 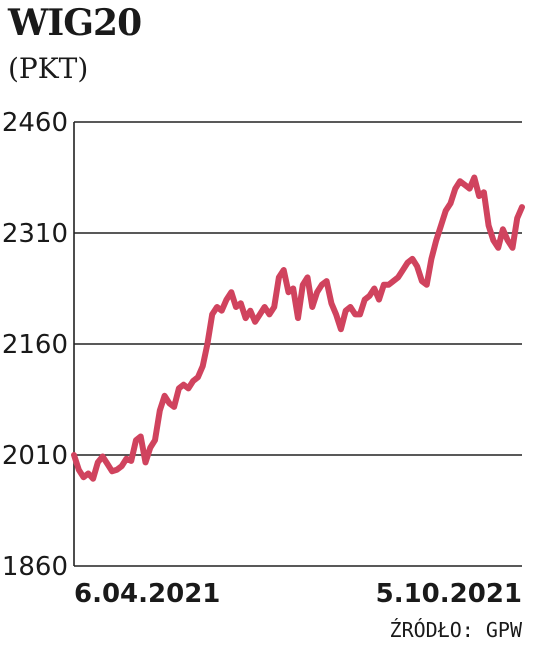 What do you see at coordinates (35, 234) in the screenshot?
I see `y-tick-label: 2310` at bounding box center [35, 234].